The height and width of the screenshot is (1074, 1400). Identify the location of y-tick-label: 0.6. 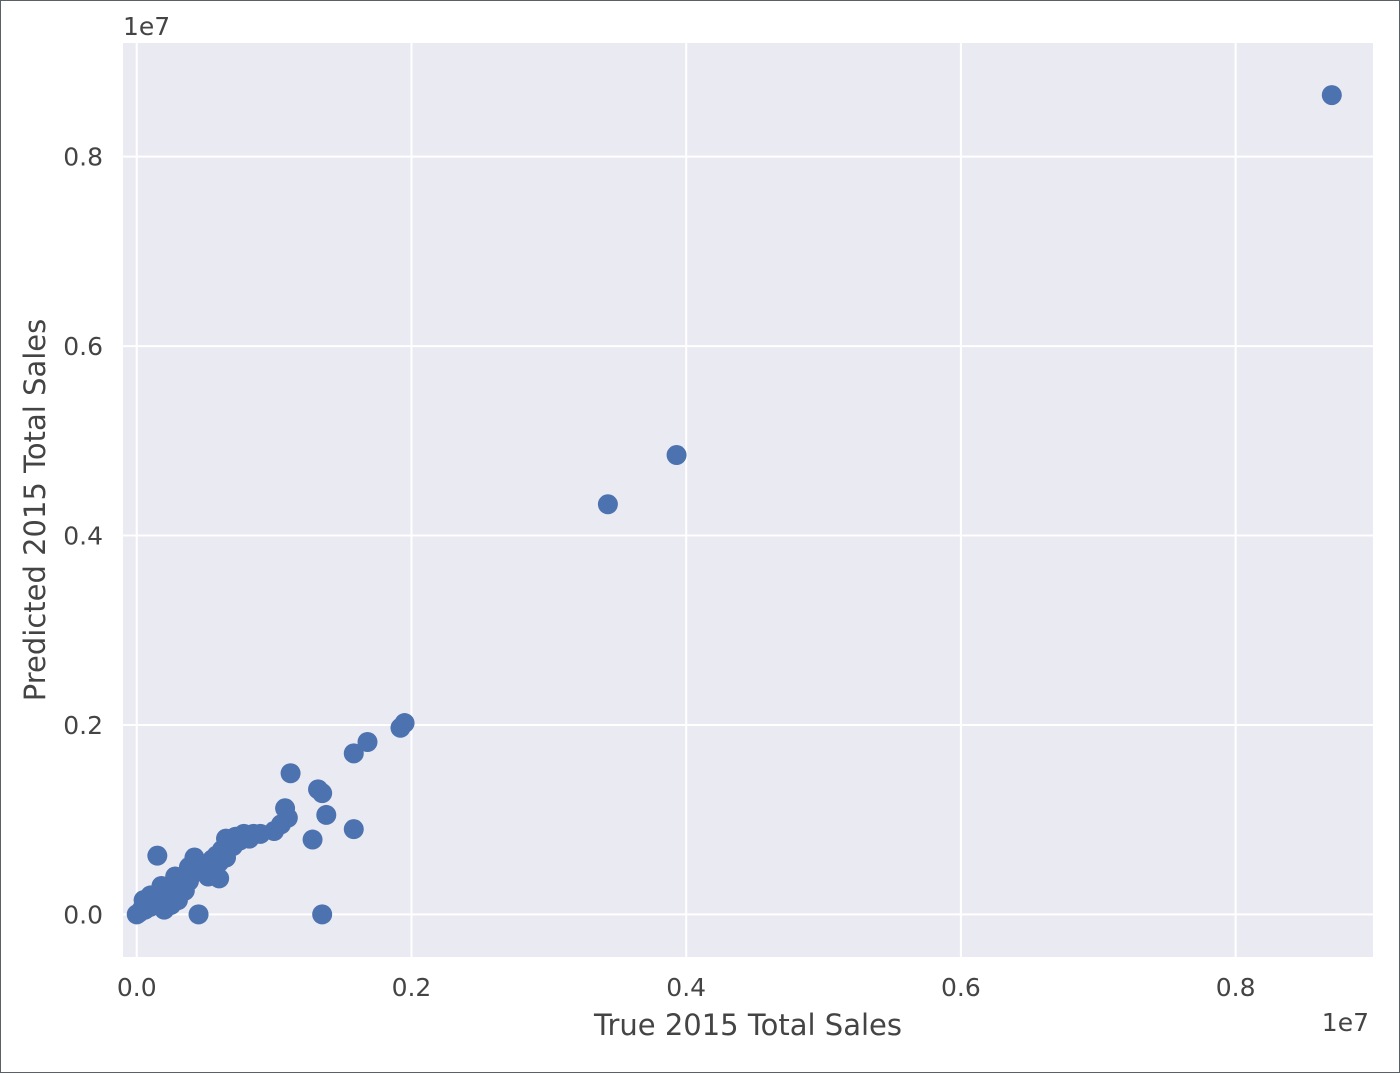
(83, 346).